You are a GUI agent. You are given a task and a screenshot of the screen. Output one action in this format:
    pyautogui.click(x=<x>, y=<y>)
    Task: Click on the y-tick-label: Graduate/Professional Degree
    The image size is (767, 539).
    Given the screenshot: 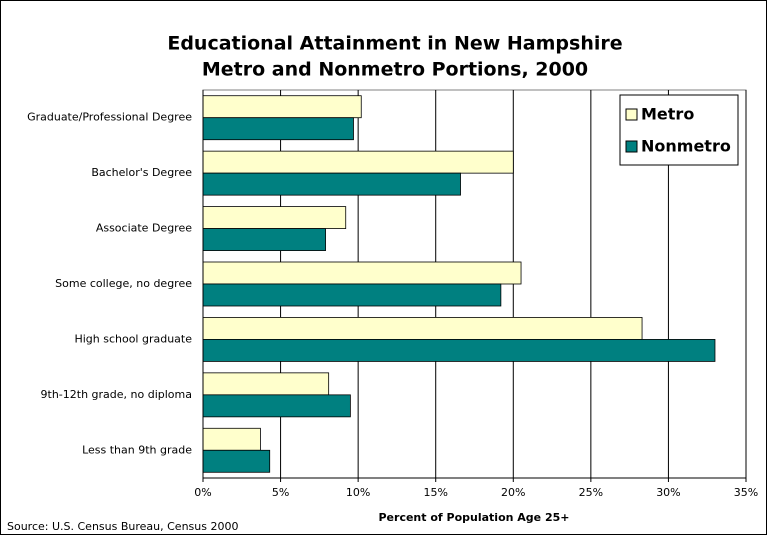 What is the action you would take?
    pyautogui.click(x=109, y=117)
    